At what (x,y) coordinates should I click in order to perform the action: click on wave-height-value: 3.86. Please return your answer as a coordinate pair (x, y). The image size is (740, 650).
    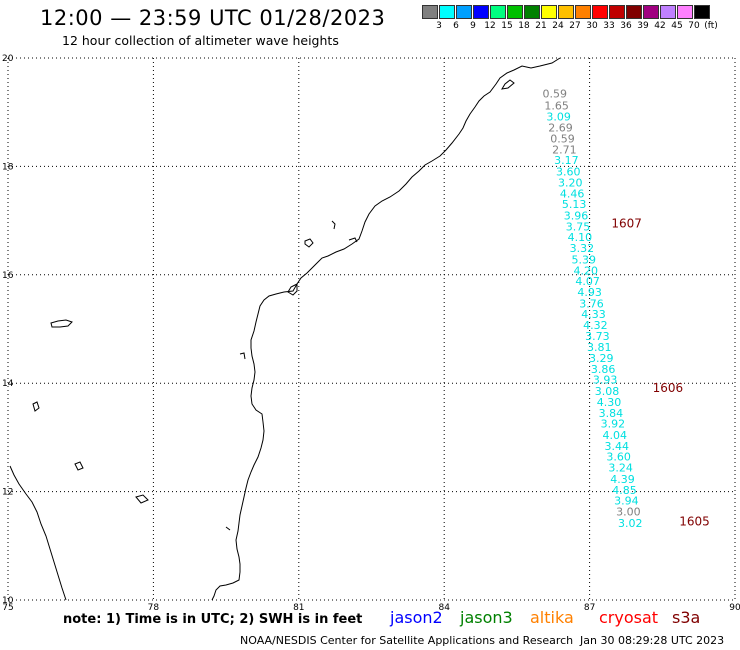
    Looking at the image, I should click on (603, 369).